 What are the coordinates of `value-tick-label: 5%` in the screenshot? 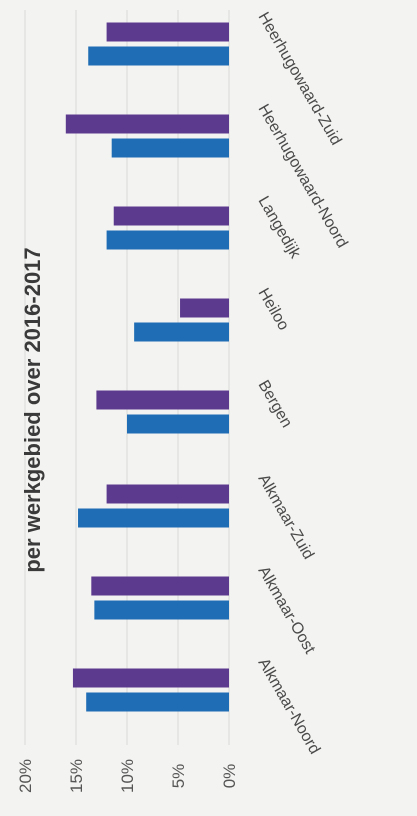 It's located at (178, 776).